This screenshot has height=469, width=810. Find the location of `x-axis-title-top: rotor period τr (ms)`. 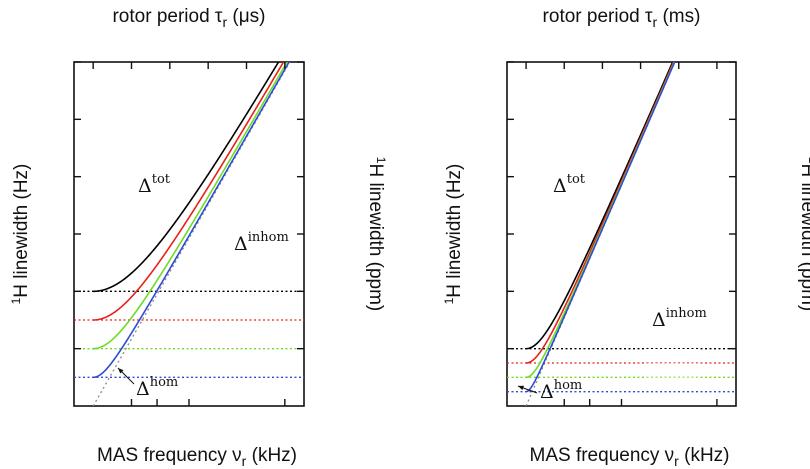

x-axis-title-top: rotor period τr (ms) is located at coordinates (622, 18).